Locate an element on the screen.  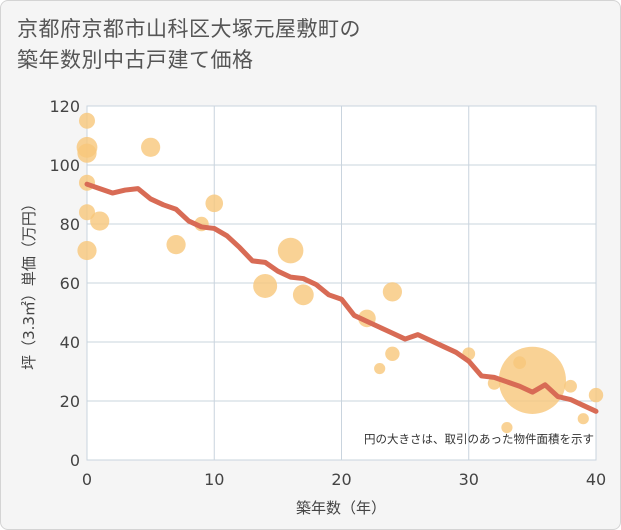
x-tick-label: 20 is located at coordinates (341, 479).